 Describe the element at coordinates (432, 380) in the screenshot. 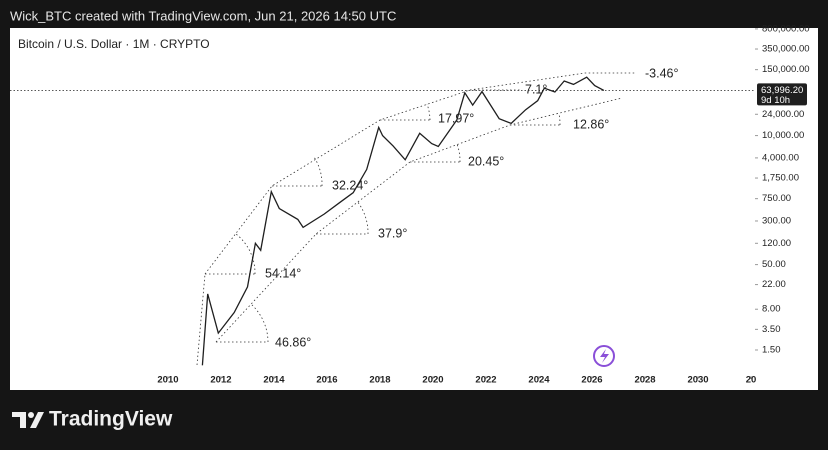

I see `x-tick-label: 2020` at that location.